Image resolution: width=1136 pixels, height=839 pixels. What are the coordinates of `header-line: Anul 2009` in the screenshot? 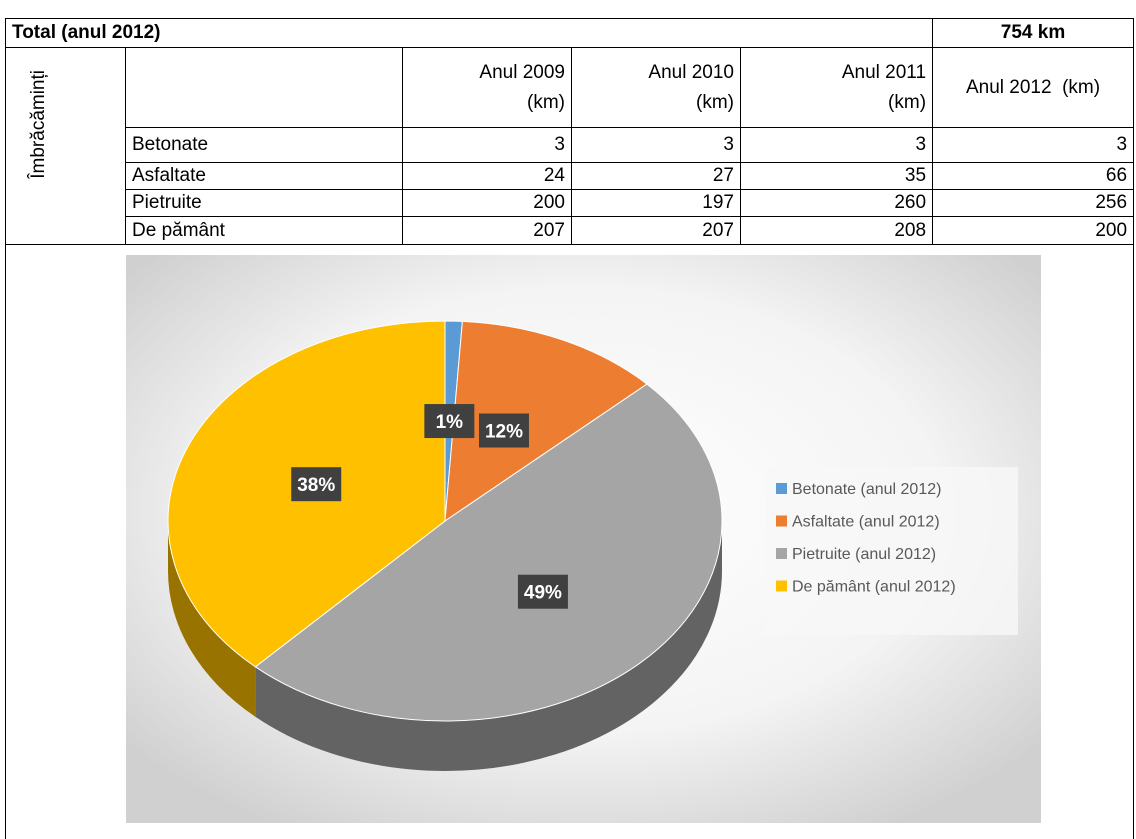 It's located at (522, 72).